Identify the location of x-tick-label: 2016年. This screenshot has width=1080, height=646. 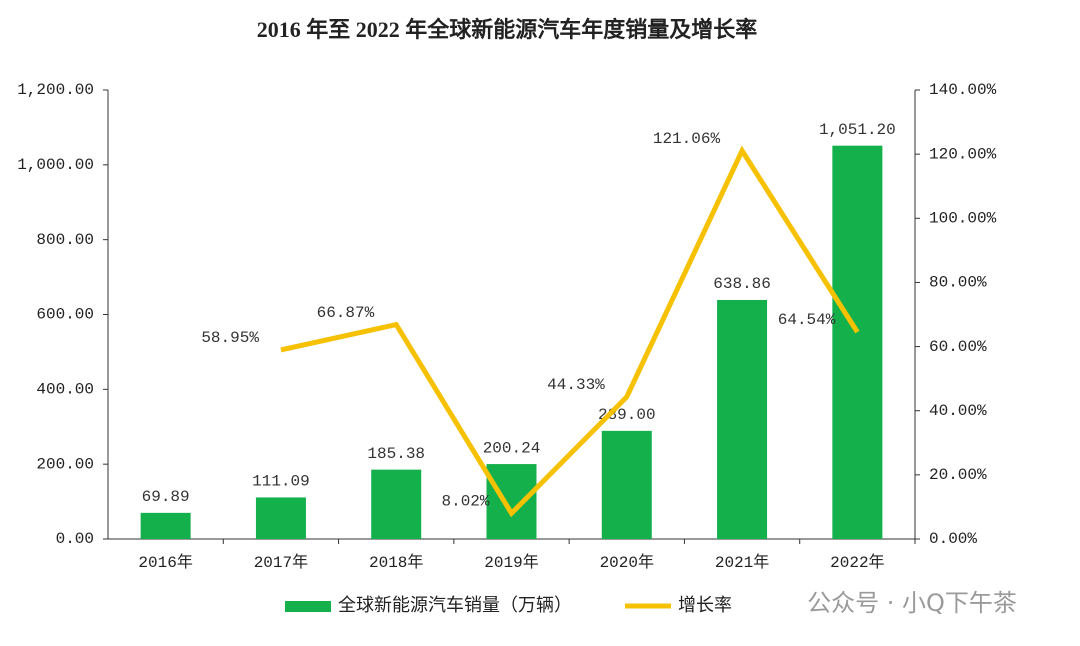
(165, 562).